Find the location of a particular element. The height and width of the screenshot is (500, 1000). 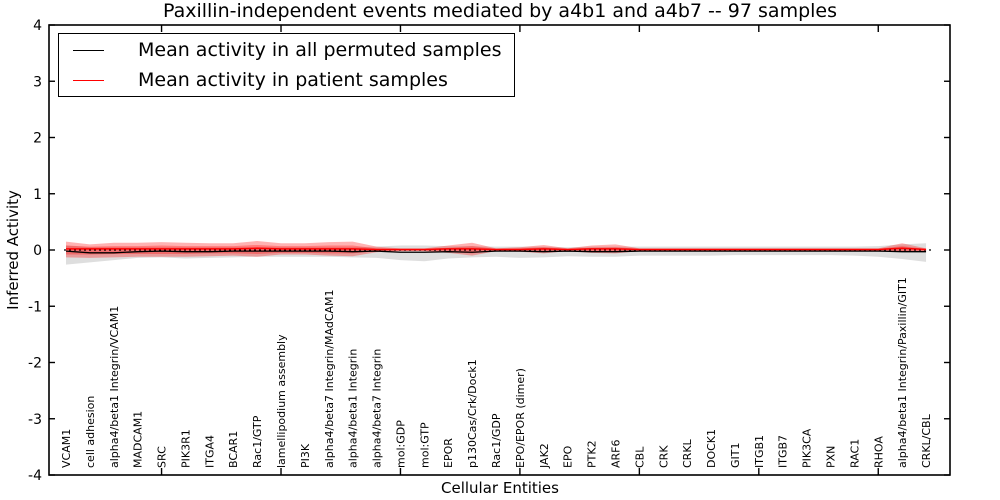

entity-label: BCAR1 is located at coordinates (233, 449).